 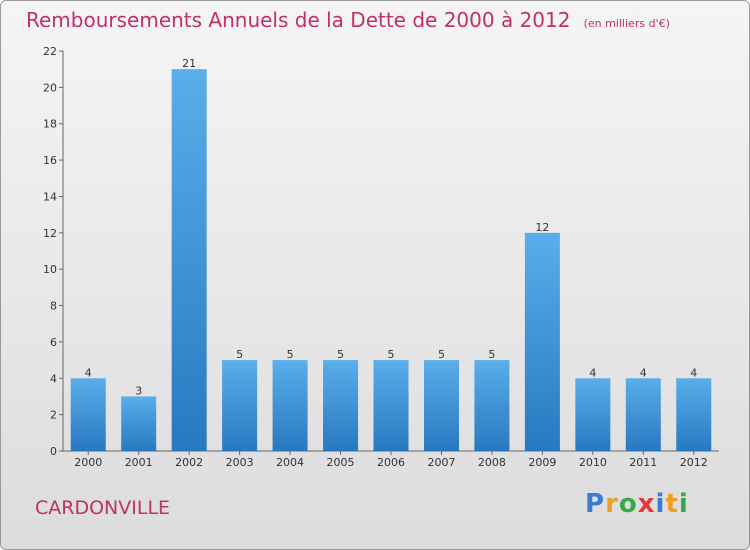 I want to click on y-tick-label: 2, so click(x=53, y=415).